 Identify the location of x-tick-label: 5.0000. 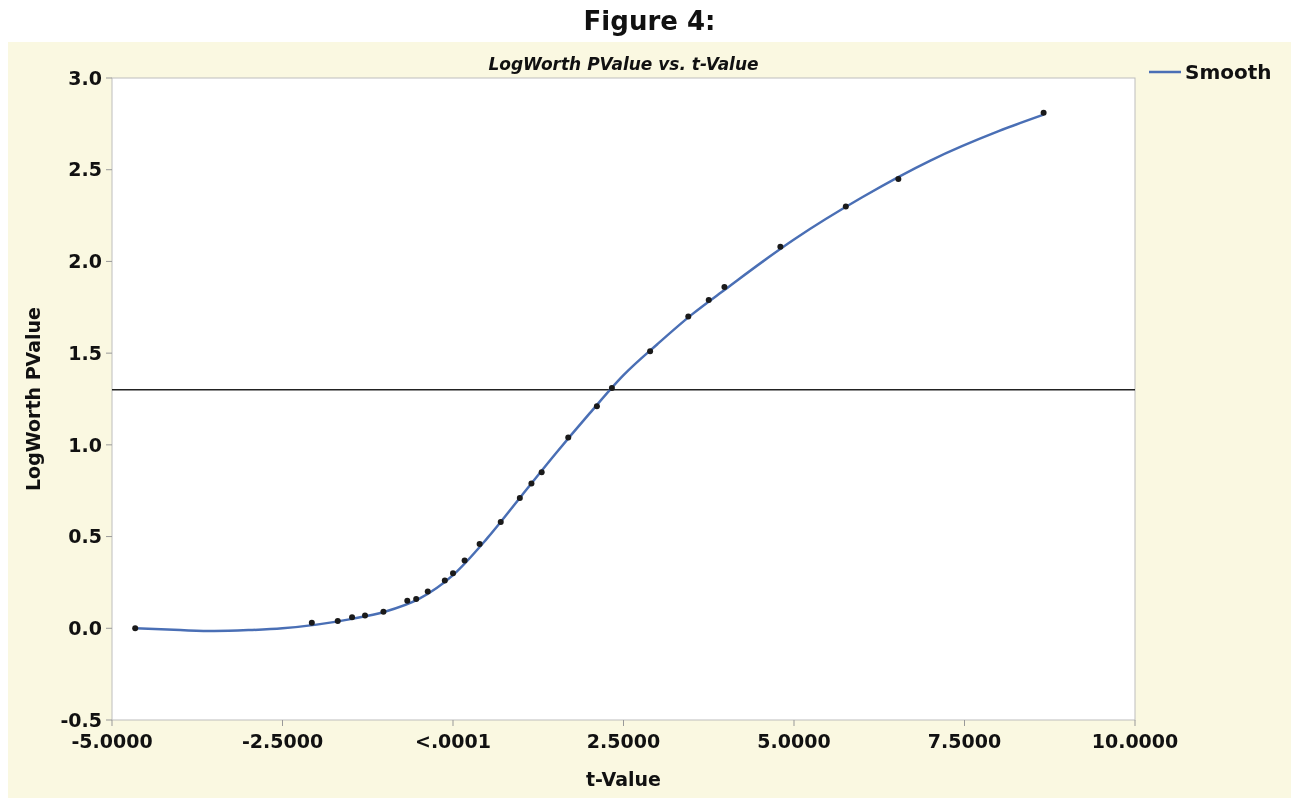
(794, 741).